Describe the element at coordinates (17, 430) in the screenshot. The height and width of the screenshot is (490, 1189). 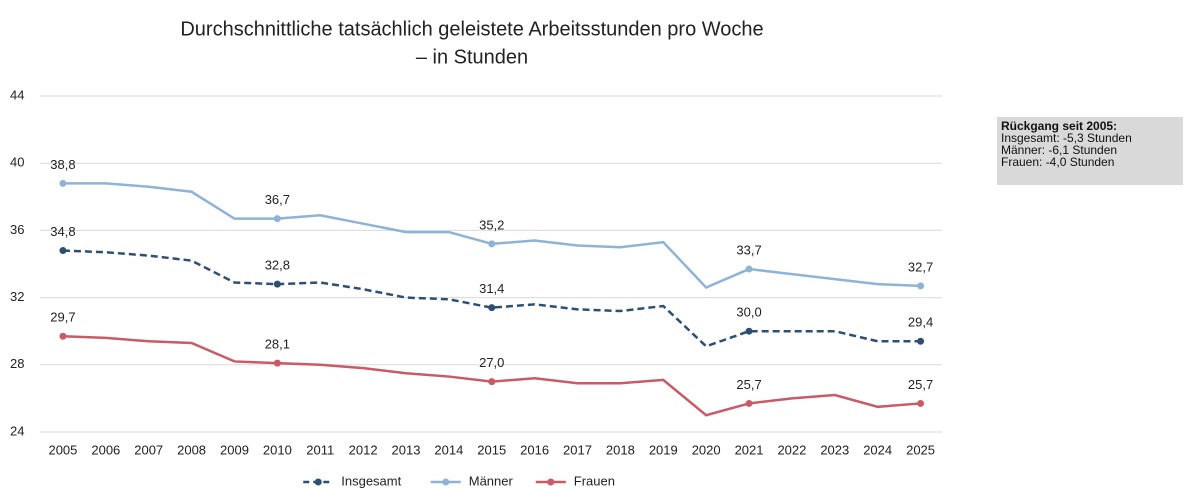
I see `y-tick-label: 24` at that location.